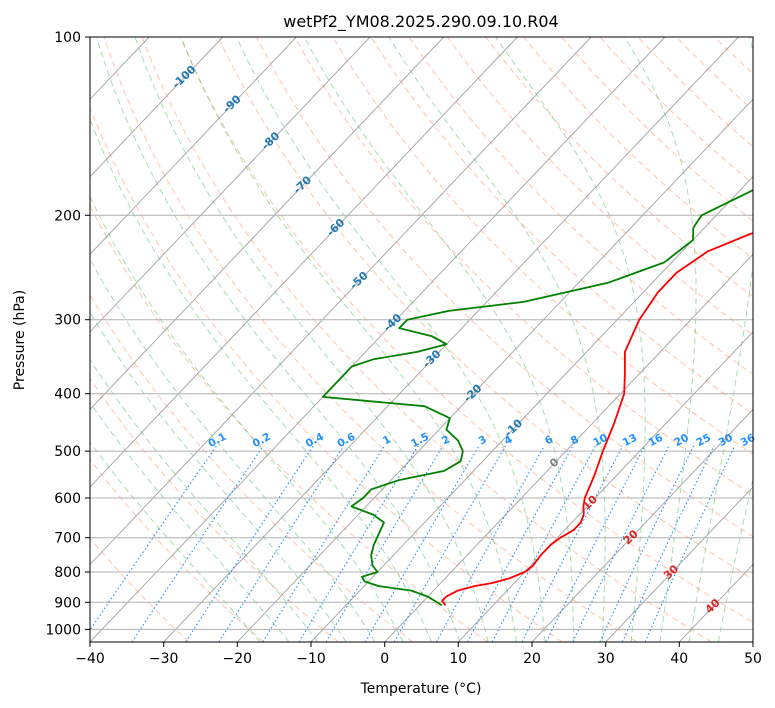 Image resolution: width=775 pixels, height=708 pixels. Describe the element at coordinates (67, 573) in the screenshot. I see `y-tick-label: 800` at that location.